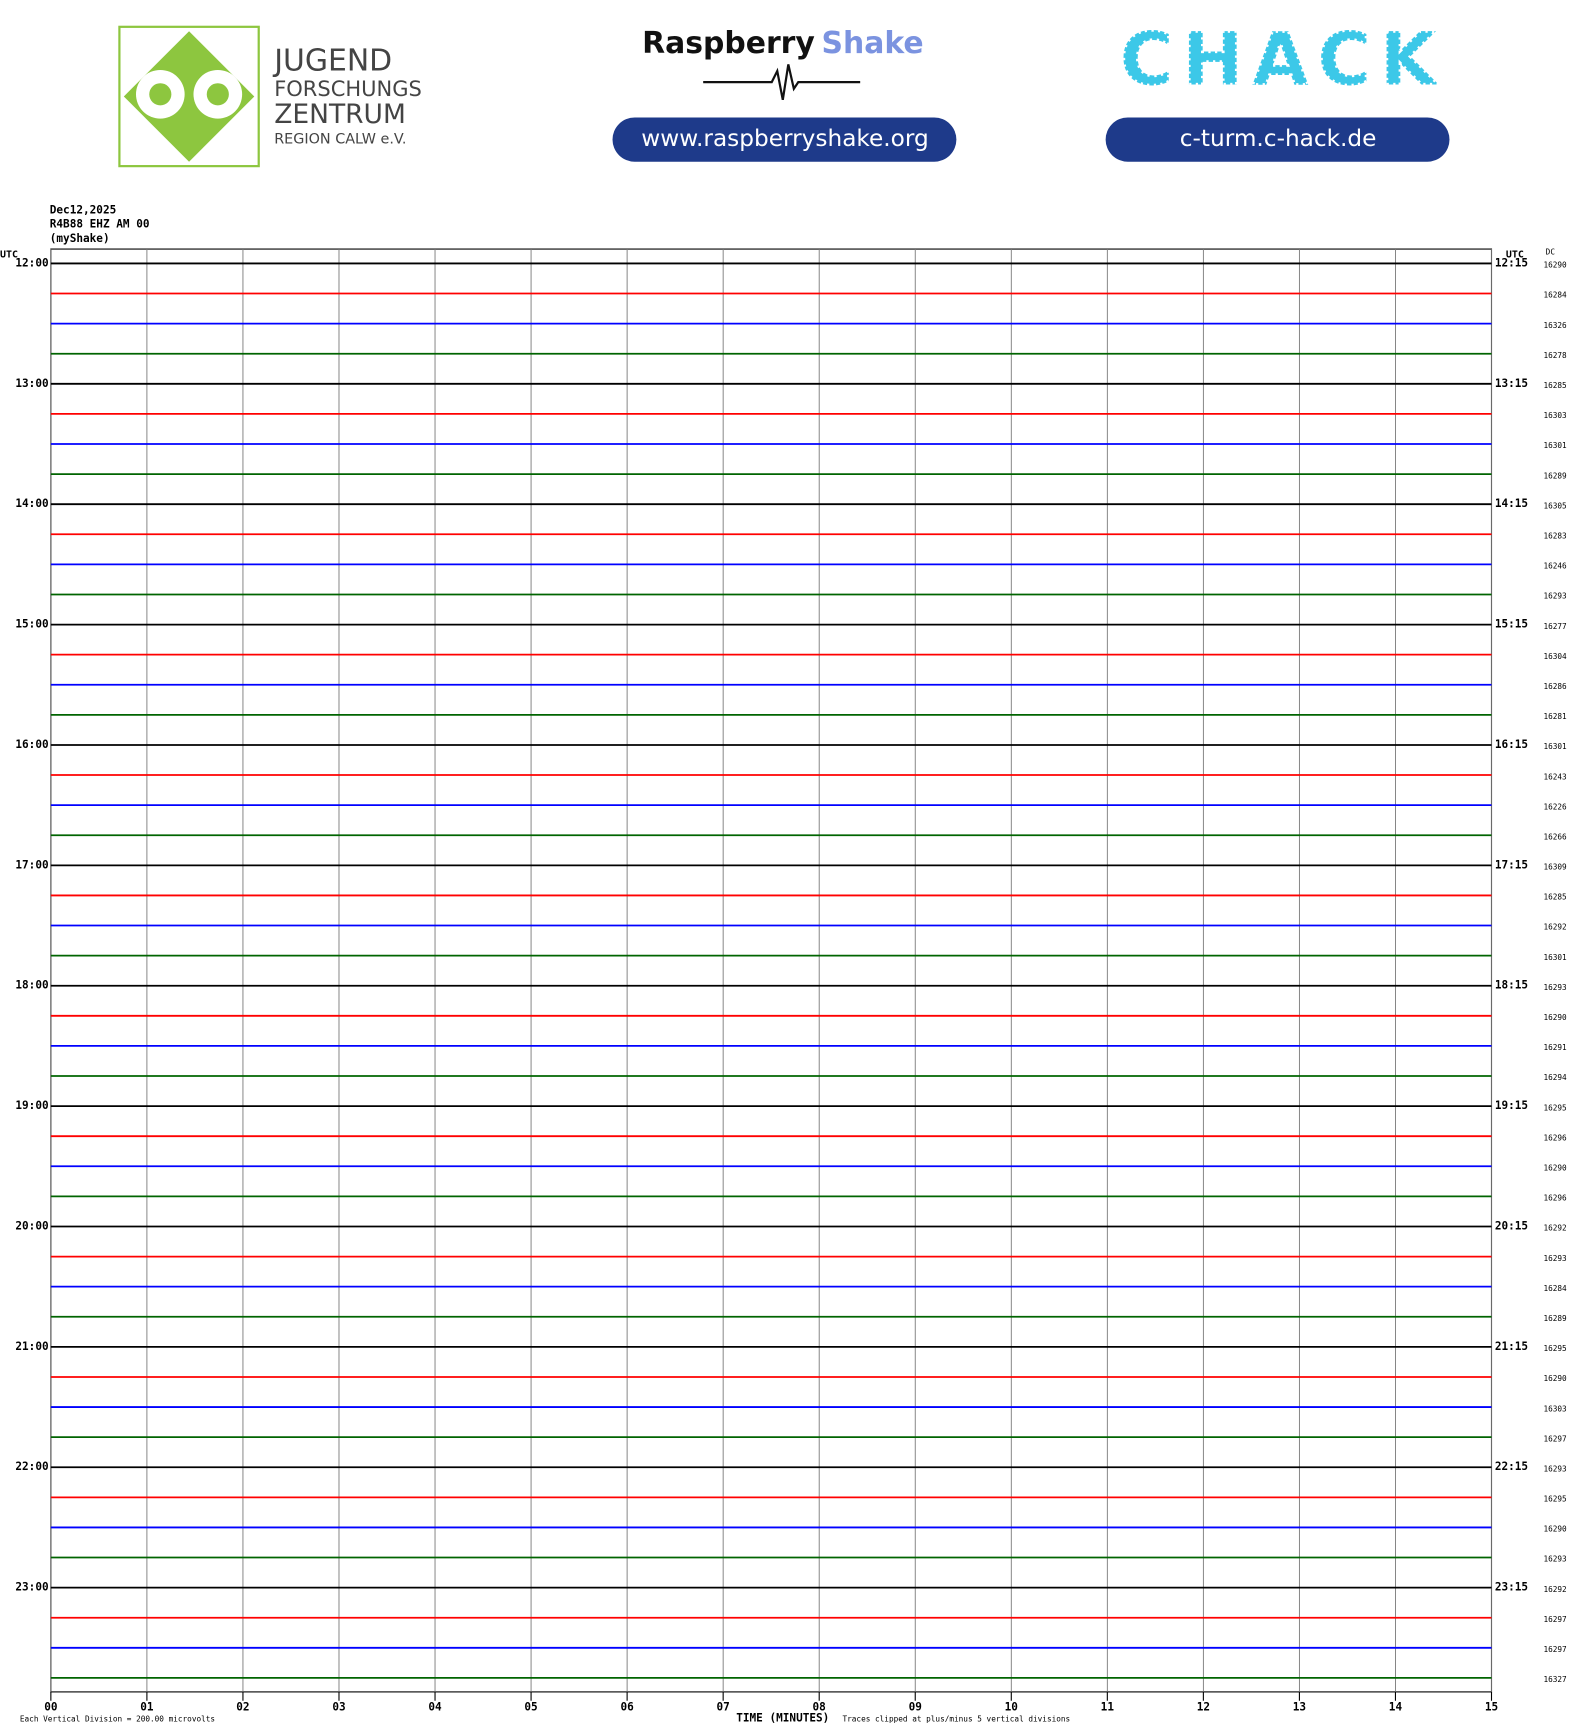 This screenshot has width=1570, height=1732. What do you see at coordinates (242, 1706) in the screenshot?
I see `x-tick-label: 02` at bounding box center [242, 1706].